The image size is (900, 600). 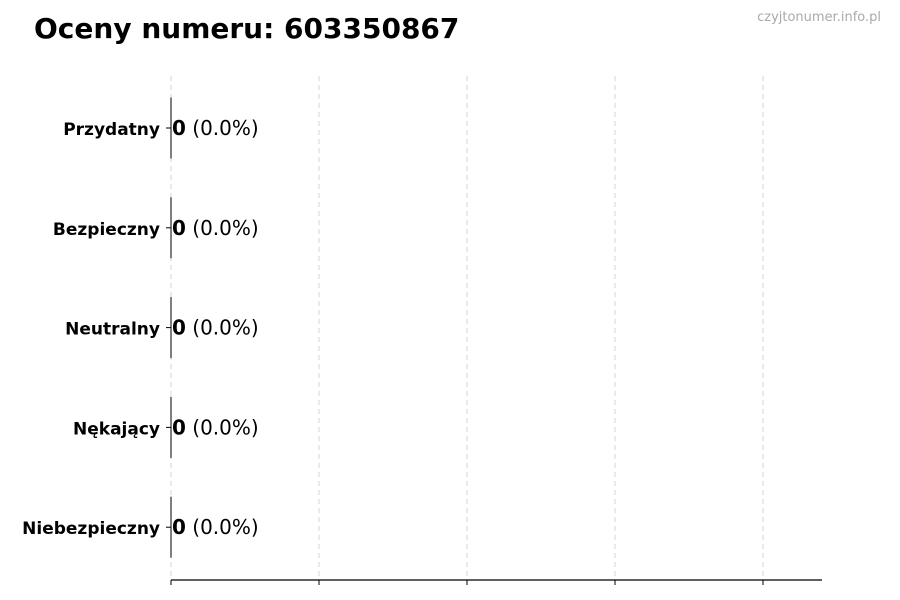 I want to click on y-tick-label: Neutralny, so click(x=112, y=330).